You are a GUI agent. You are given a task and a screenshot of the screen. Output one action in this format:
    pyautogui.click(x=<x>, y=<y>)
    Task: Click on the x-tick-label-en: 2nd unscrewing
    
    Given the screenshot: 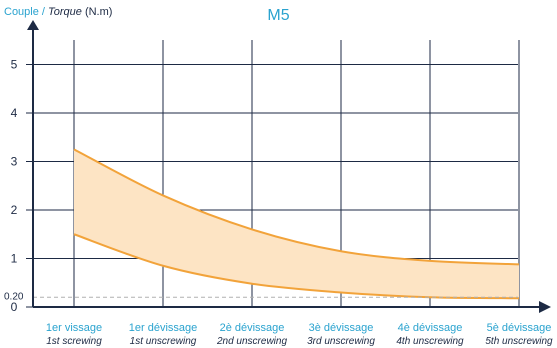 What is the action you would take?
    pyautogui.click(x=251, y=341)
    